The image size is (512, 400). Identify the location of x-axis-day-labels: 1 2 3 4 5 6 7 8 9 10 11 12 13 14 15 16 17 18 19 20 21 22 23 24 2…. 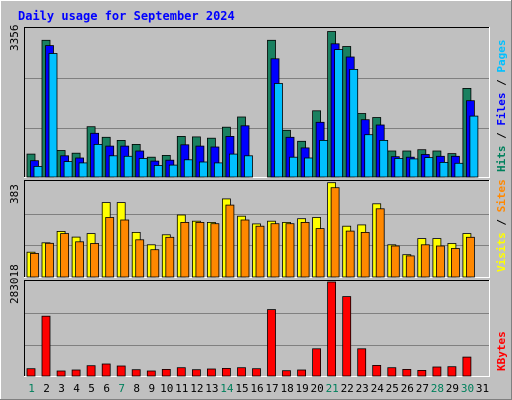
(258, 388).